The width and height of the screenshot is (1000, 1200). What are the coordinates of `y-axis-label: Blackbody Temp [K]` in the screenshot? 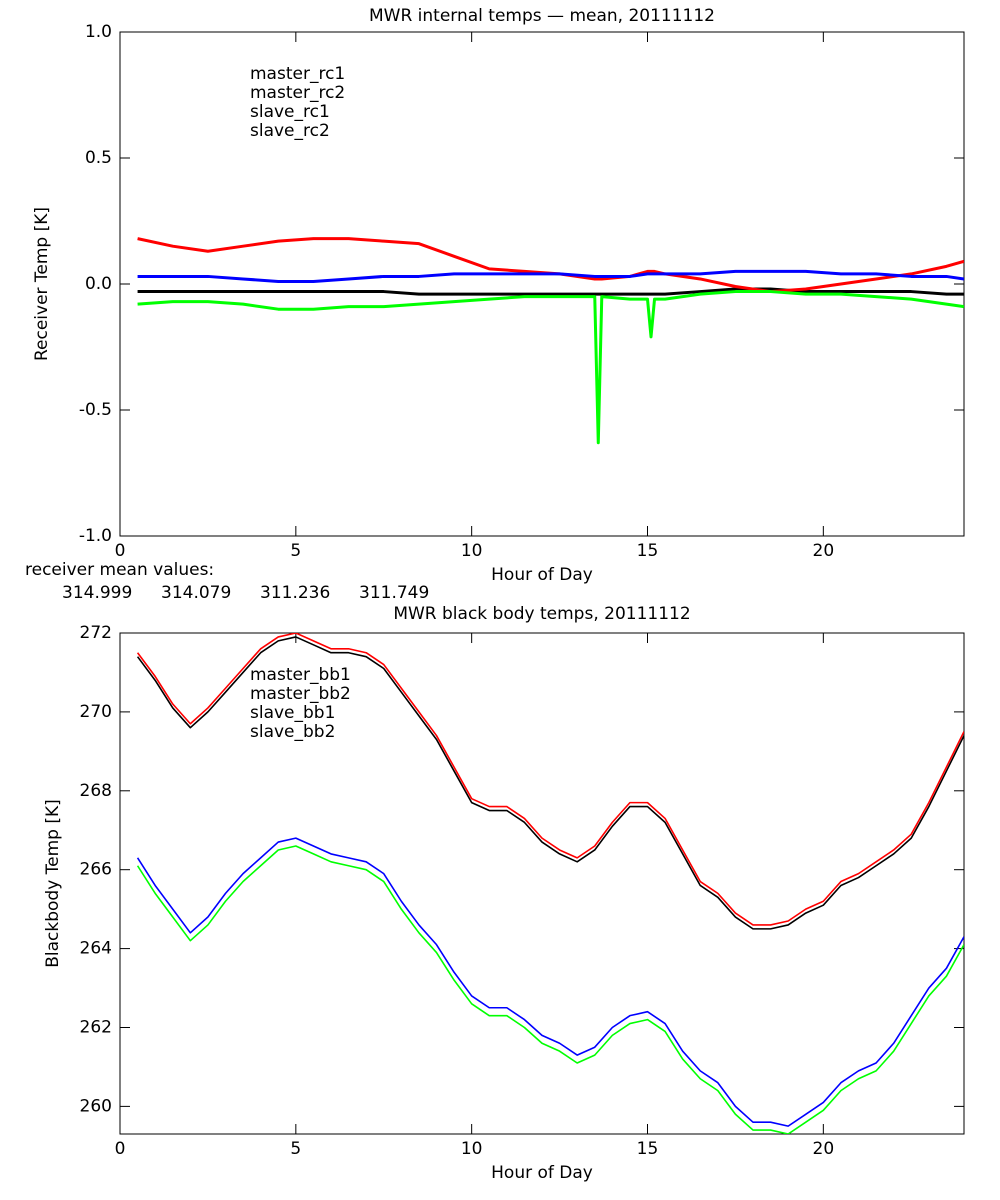 It's located at (53, 883).